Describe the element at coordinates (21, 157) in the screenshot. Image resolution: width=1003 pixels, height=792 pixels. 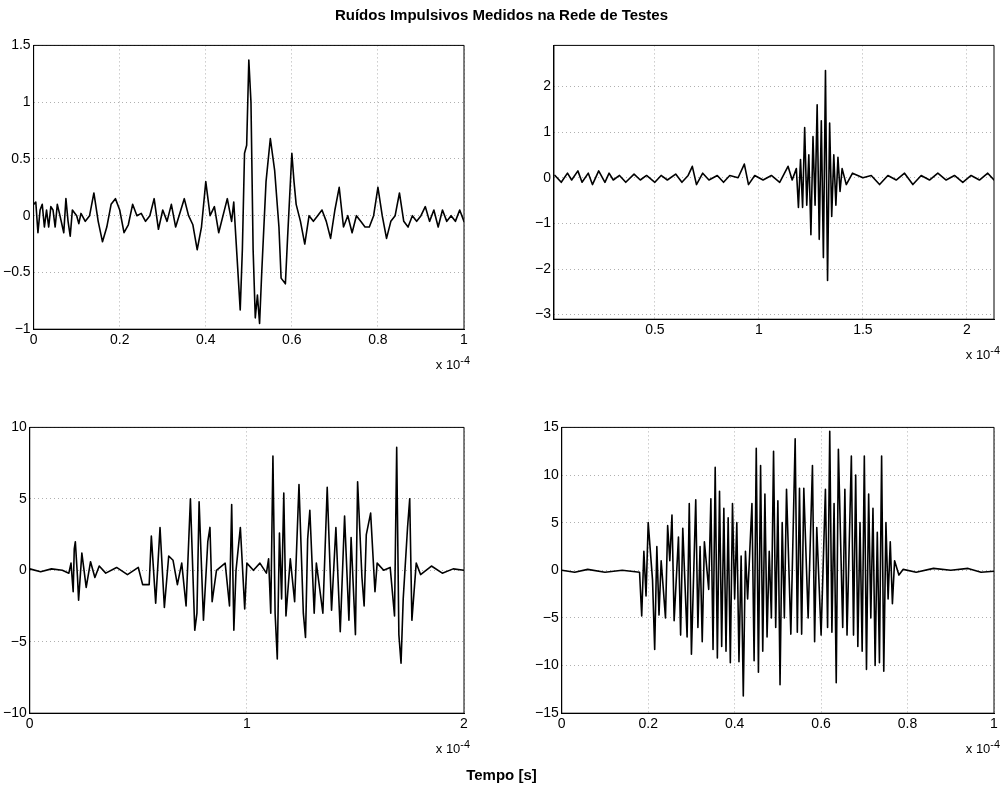
I see `y-tick-label: 0.5` at that location.